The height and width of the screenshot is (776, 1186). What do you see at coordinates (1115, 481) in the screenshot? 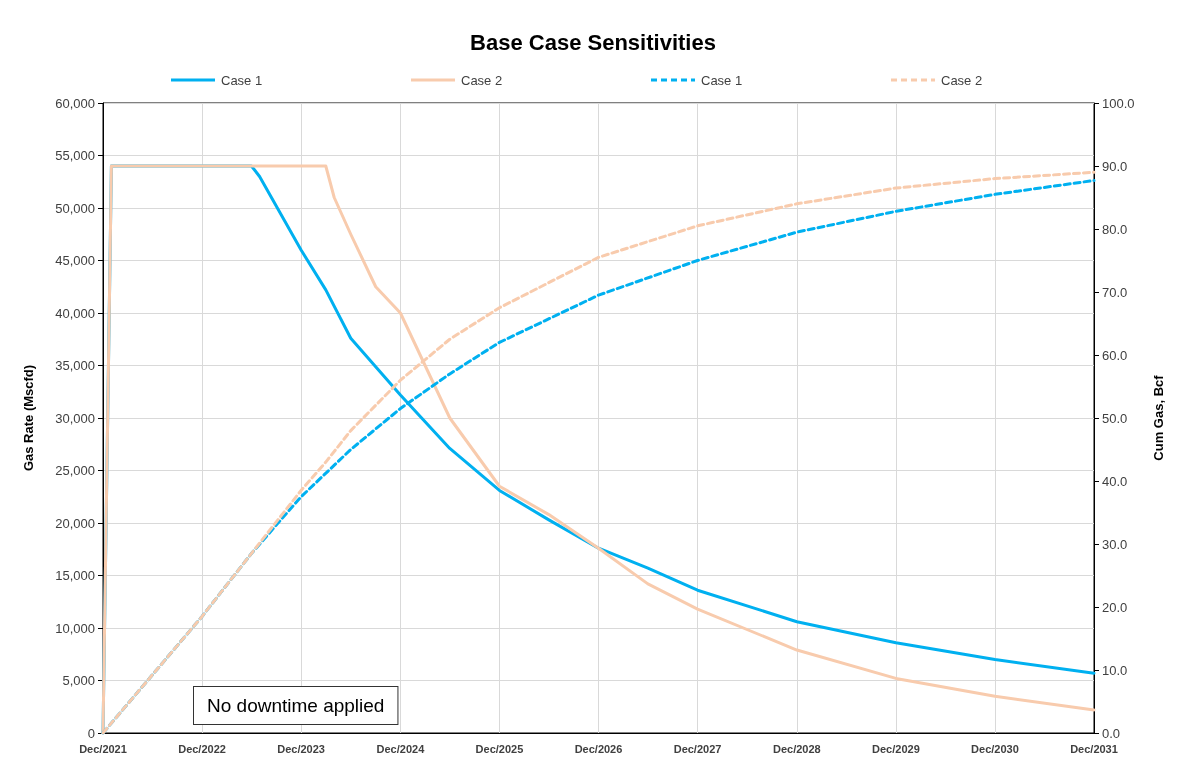
I see `y2-tick-label: 40.0` at bounding box center [1115, 481].